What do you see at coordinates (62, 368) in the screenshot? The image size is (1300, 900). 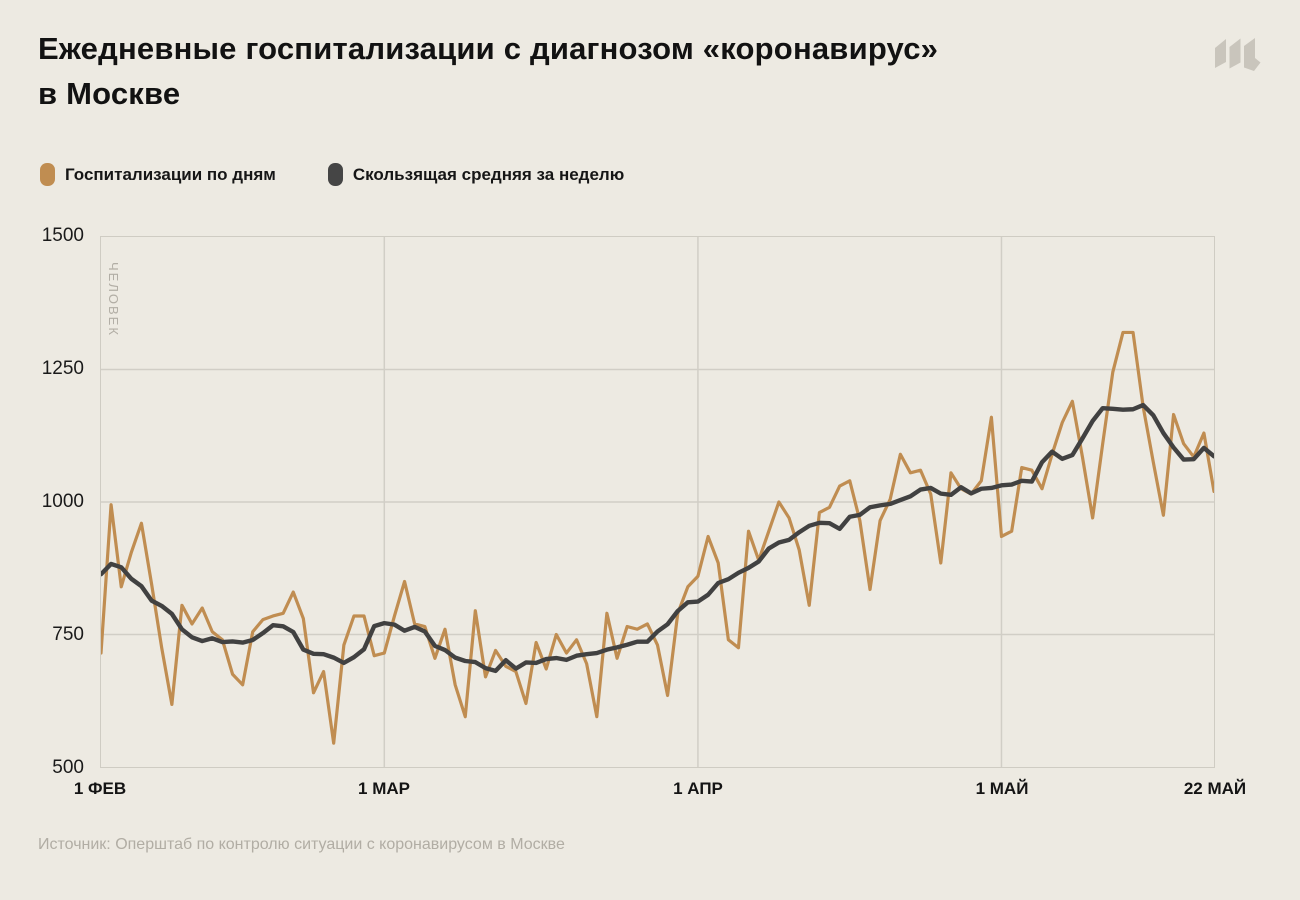 I see `y-axis-tick-label: 1250` at bounding box center [62, 368].